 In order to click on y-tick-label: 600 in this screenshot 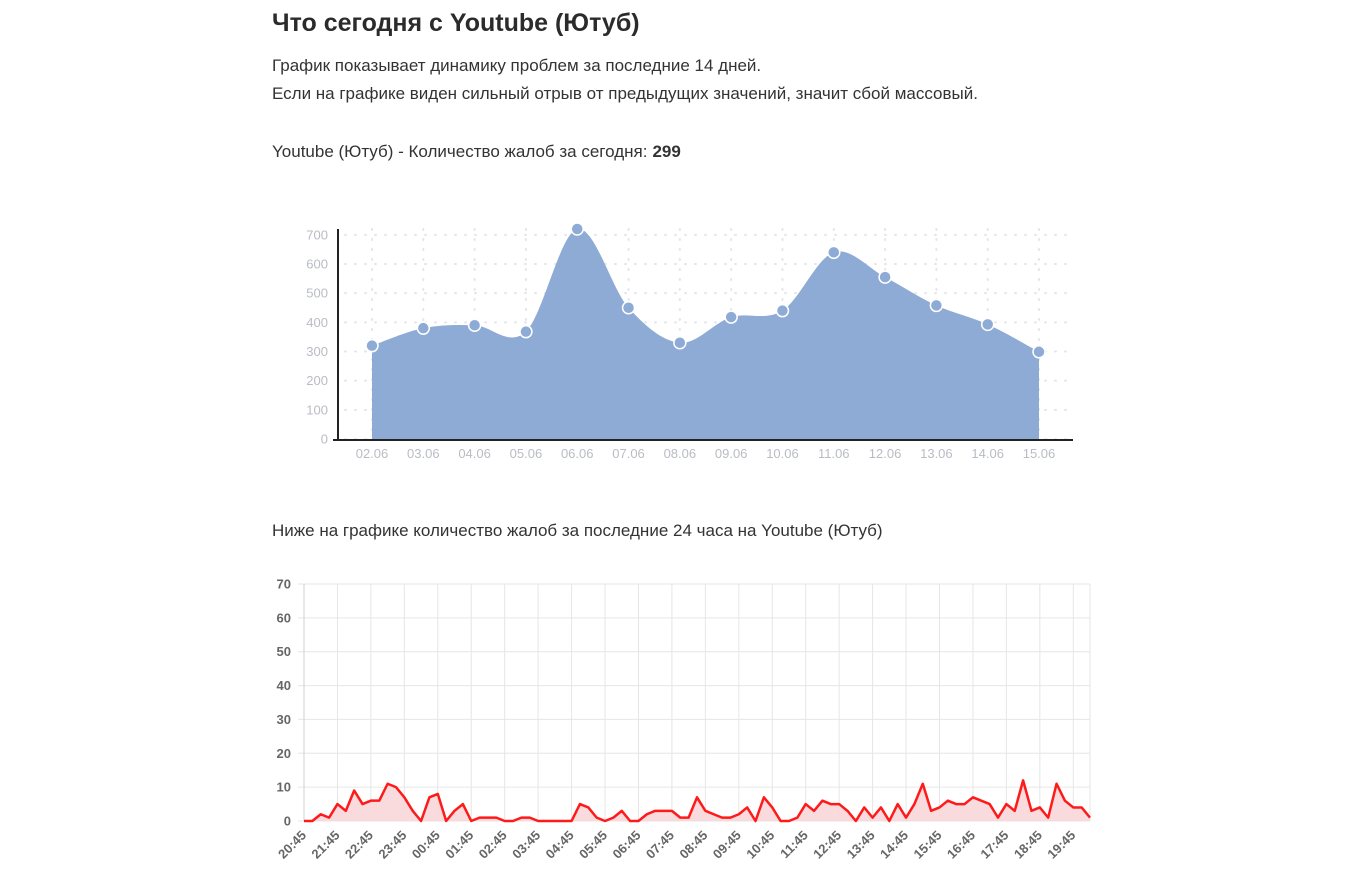, I will do `click(317, 264)`.